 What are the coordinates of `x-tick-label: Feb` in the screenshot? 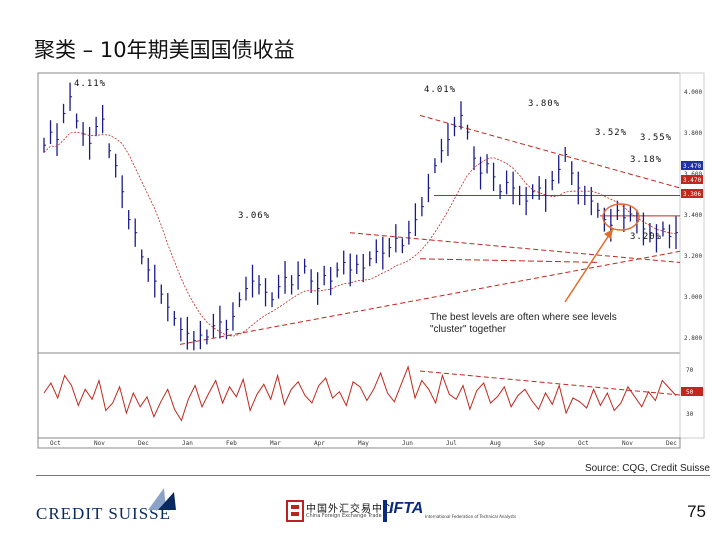 It's located at (231, 443).